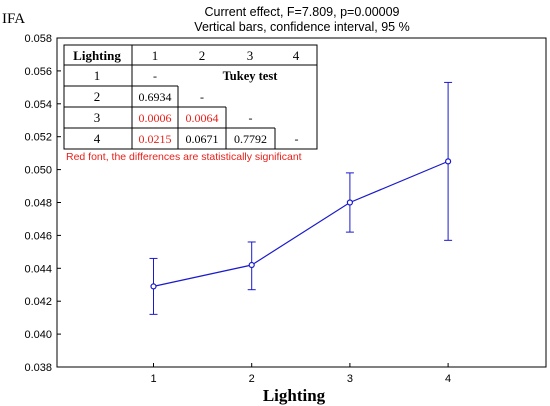 The image size is (550, 406). I want to click on y-tick-label: 0.056, so click(38, 72).